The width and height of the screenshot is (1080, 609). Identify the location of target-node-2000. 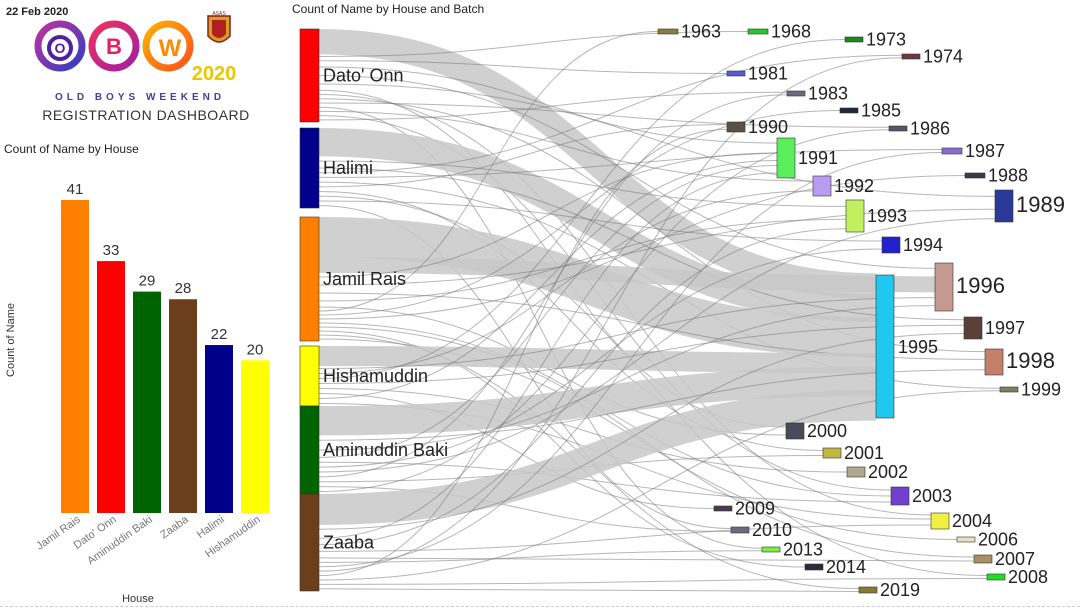
(795, 431).